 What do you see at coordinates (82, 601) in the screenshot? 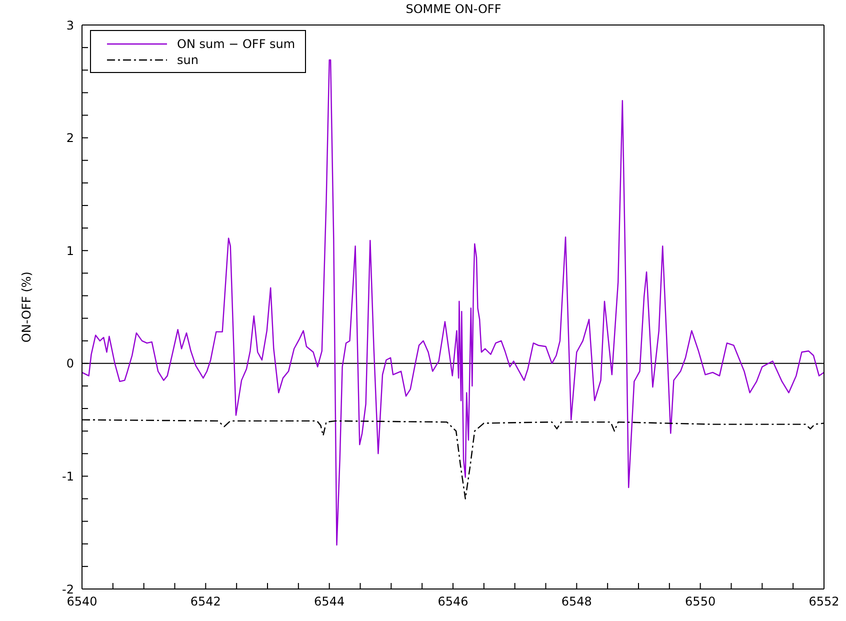
I see `x-tick-label: 6540` at bounding box center [82, 601].